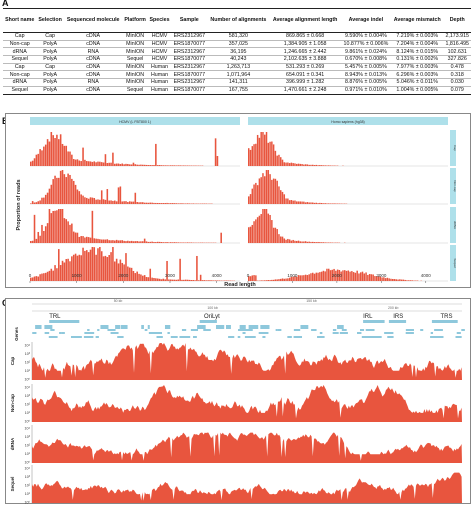 This screenshot has width=474, height=508. What do you see at coordinates (238, 44) in the screenshot?
I see `table-cell: 357,025` at bounding box center [238, 44].